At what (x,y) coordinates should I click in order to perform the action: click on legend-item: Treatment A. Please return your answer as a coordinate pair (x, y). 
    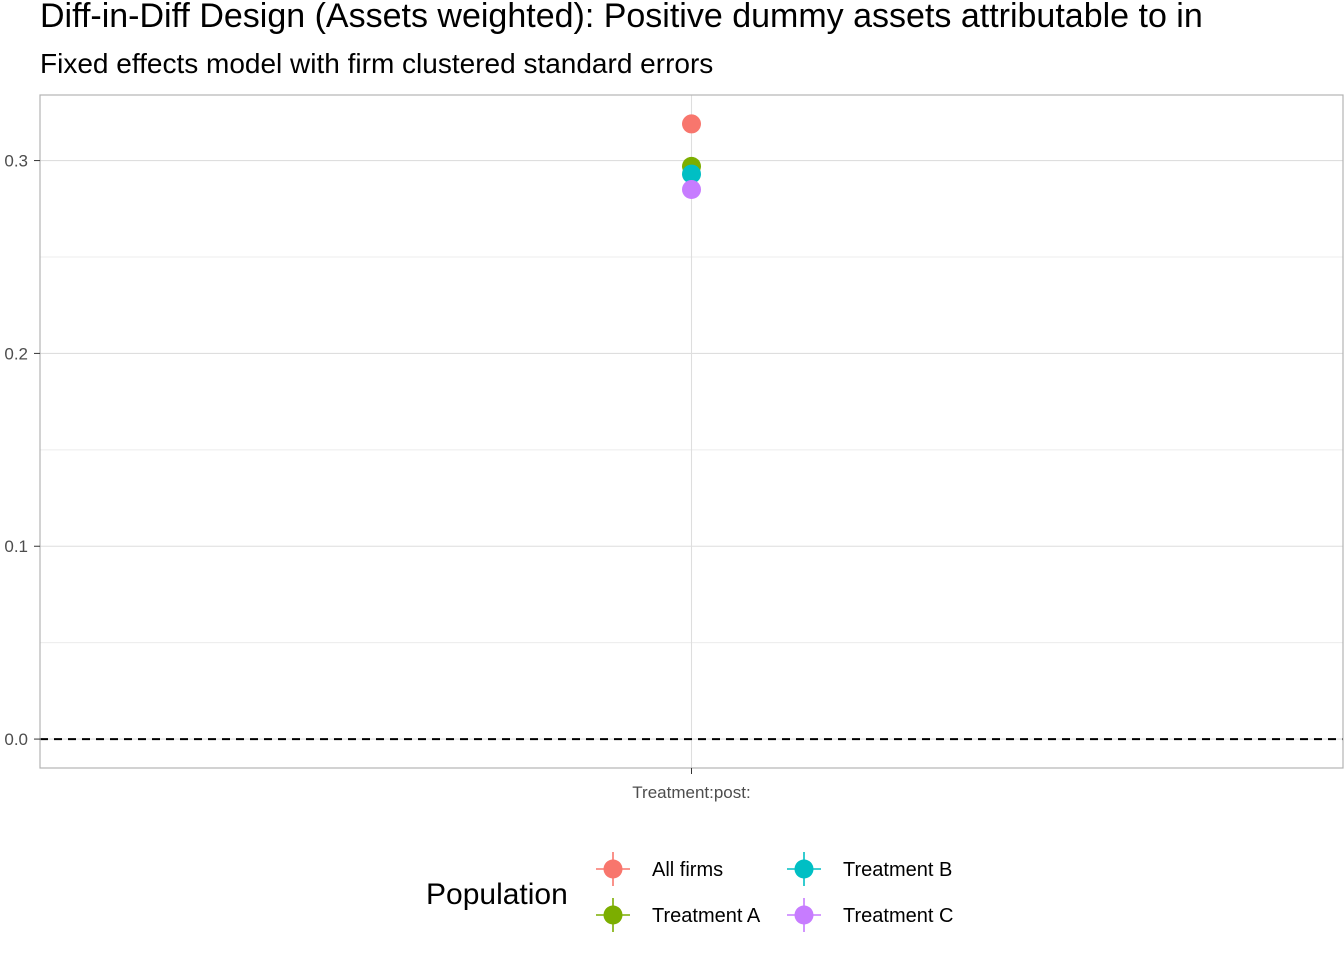
    Looking at the image, I should click on (678, 915).